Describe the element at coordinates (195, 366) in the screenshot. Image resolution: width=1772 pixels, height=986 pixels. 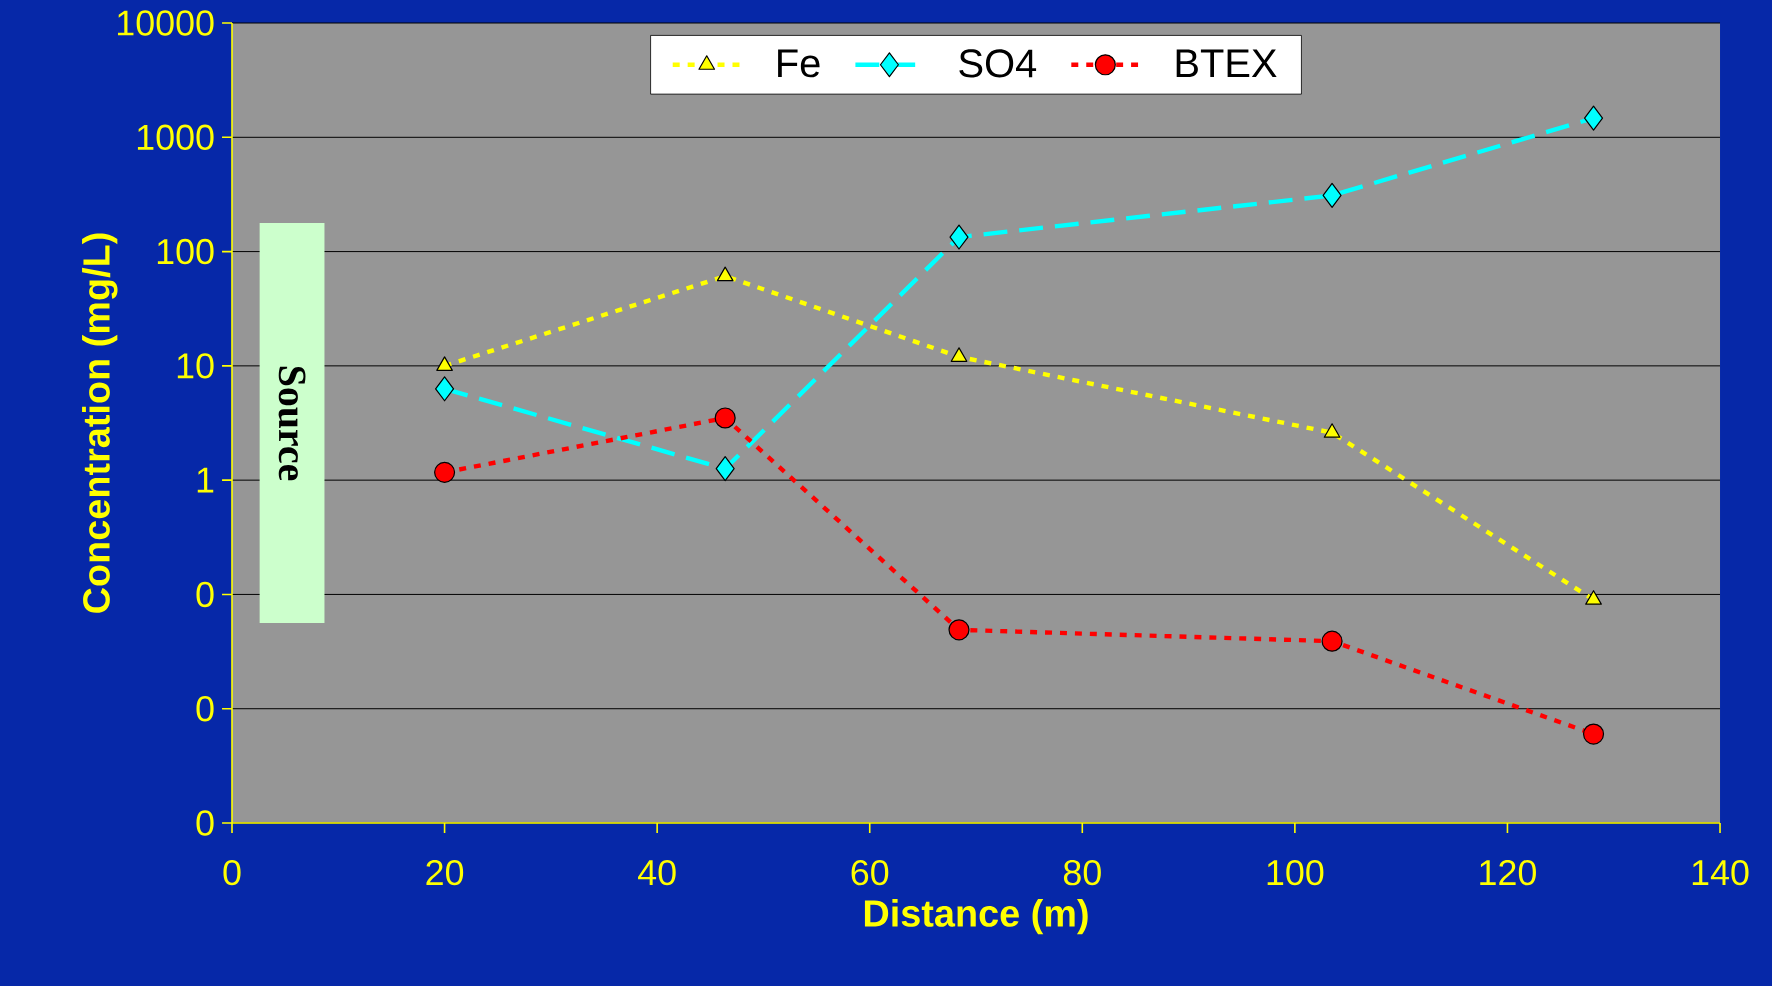
I see `y-tick-label: 10` at that location.